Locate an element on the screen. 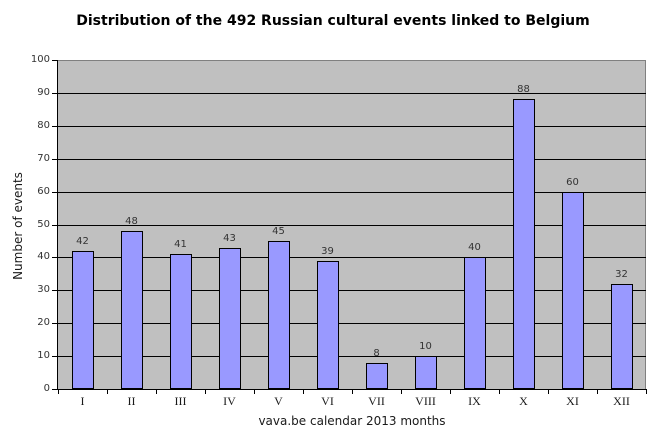 The height and width of the screenshot is (447, 666). x-tick-label: I is located at coordinates (82, 401).